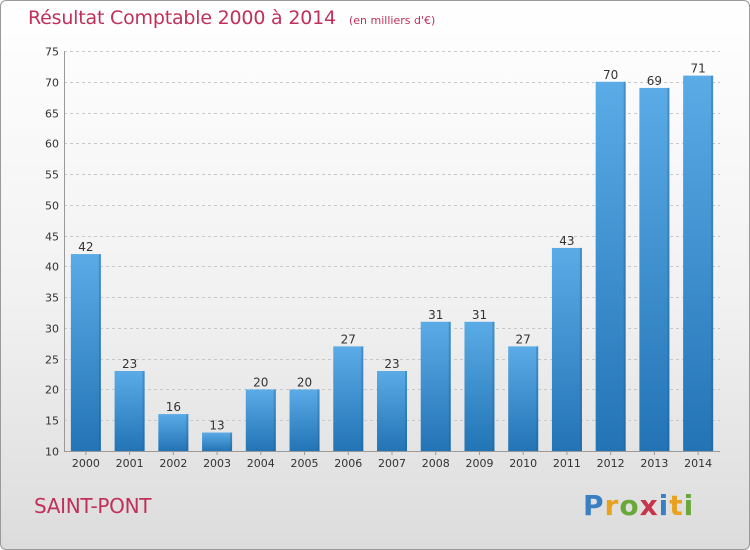  Describe the element at coordinates (566, 241) in the screenshot. I see `bar-value-label: 43` at that location.